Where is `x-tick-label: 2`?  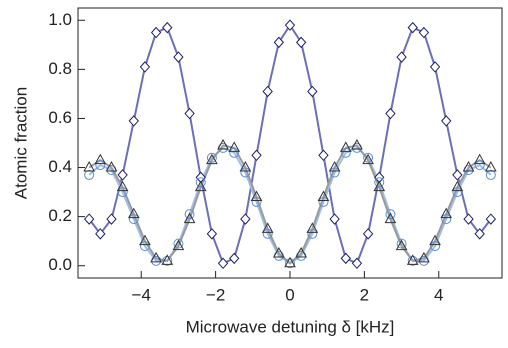
x-tick-label: 2 is located at coordinates (364, 294).